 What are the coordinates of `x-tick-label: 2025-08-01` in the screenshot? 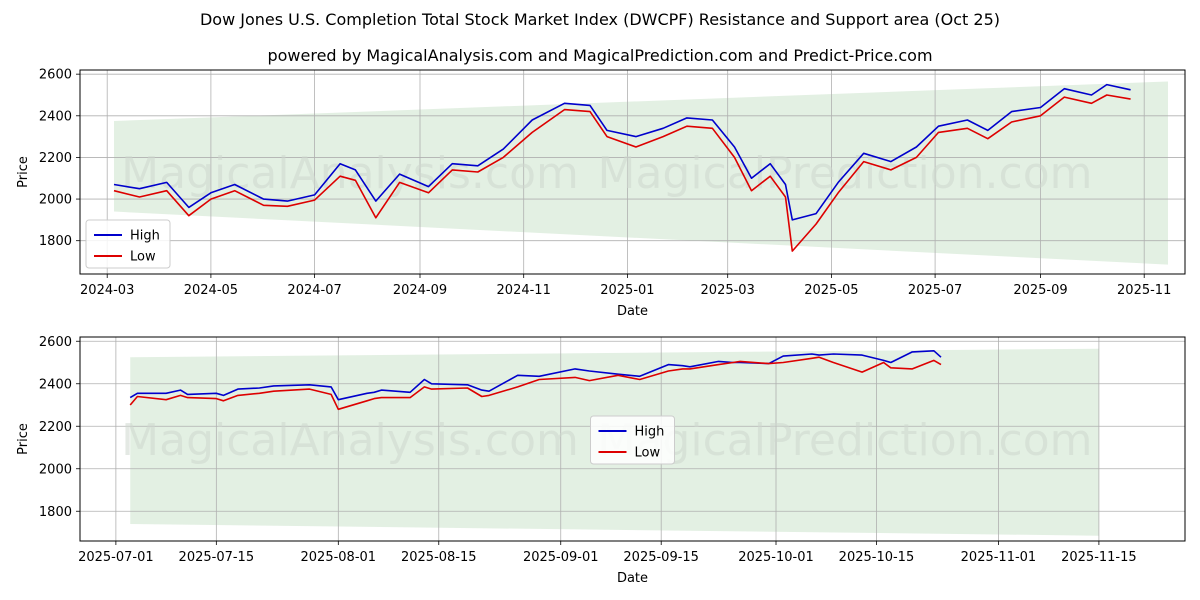 It's located at (339, 557).